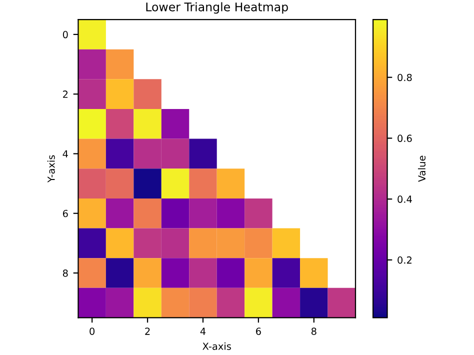 The width and height of the screenshot is (474, 355). What do you see at coordinates (405, 260) in the screenshot?
I see `color-bar-label: 0.2` at bounding box center [405, 260].